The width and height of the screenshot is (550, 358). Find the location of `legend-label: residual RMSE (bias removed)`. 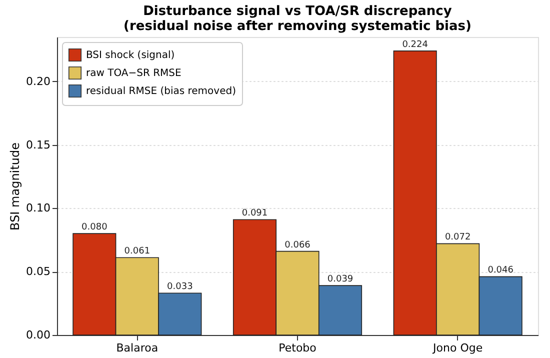

legend-label: residual RMSE (bias removed) is located at coordinates (161, 91).